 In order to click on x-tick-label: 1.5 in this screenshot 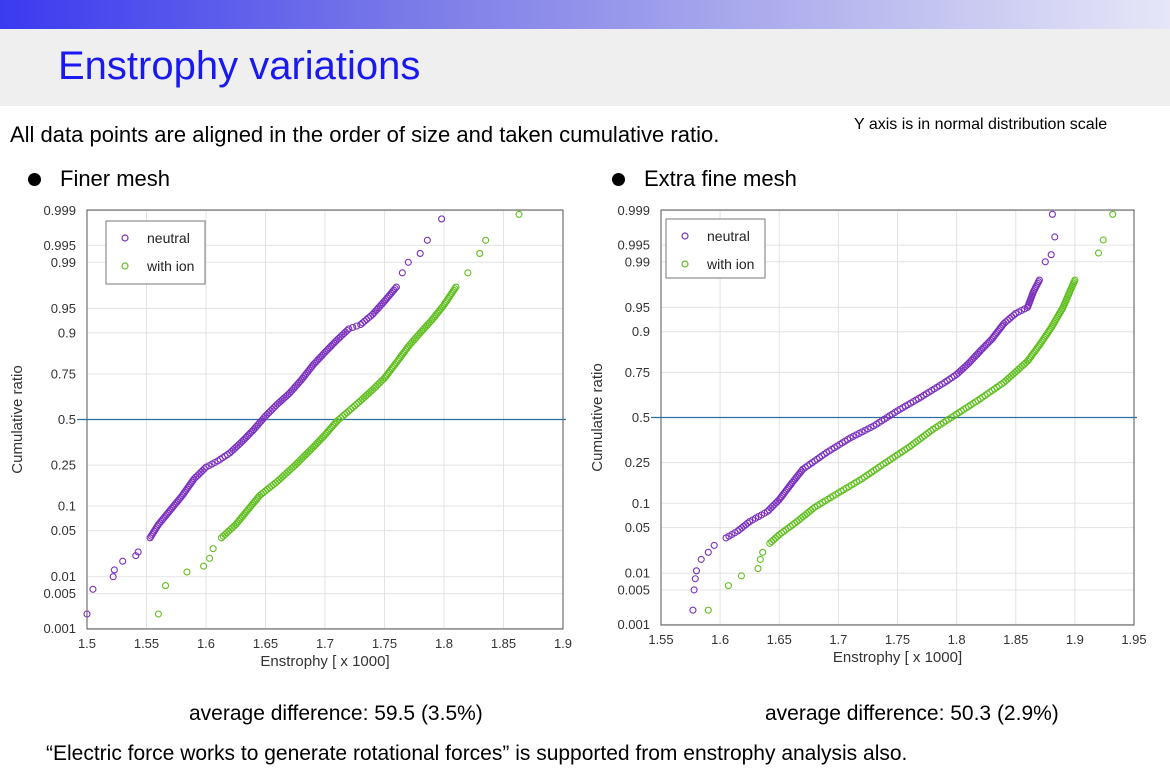, I will do `click(87, 643)`.